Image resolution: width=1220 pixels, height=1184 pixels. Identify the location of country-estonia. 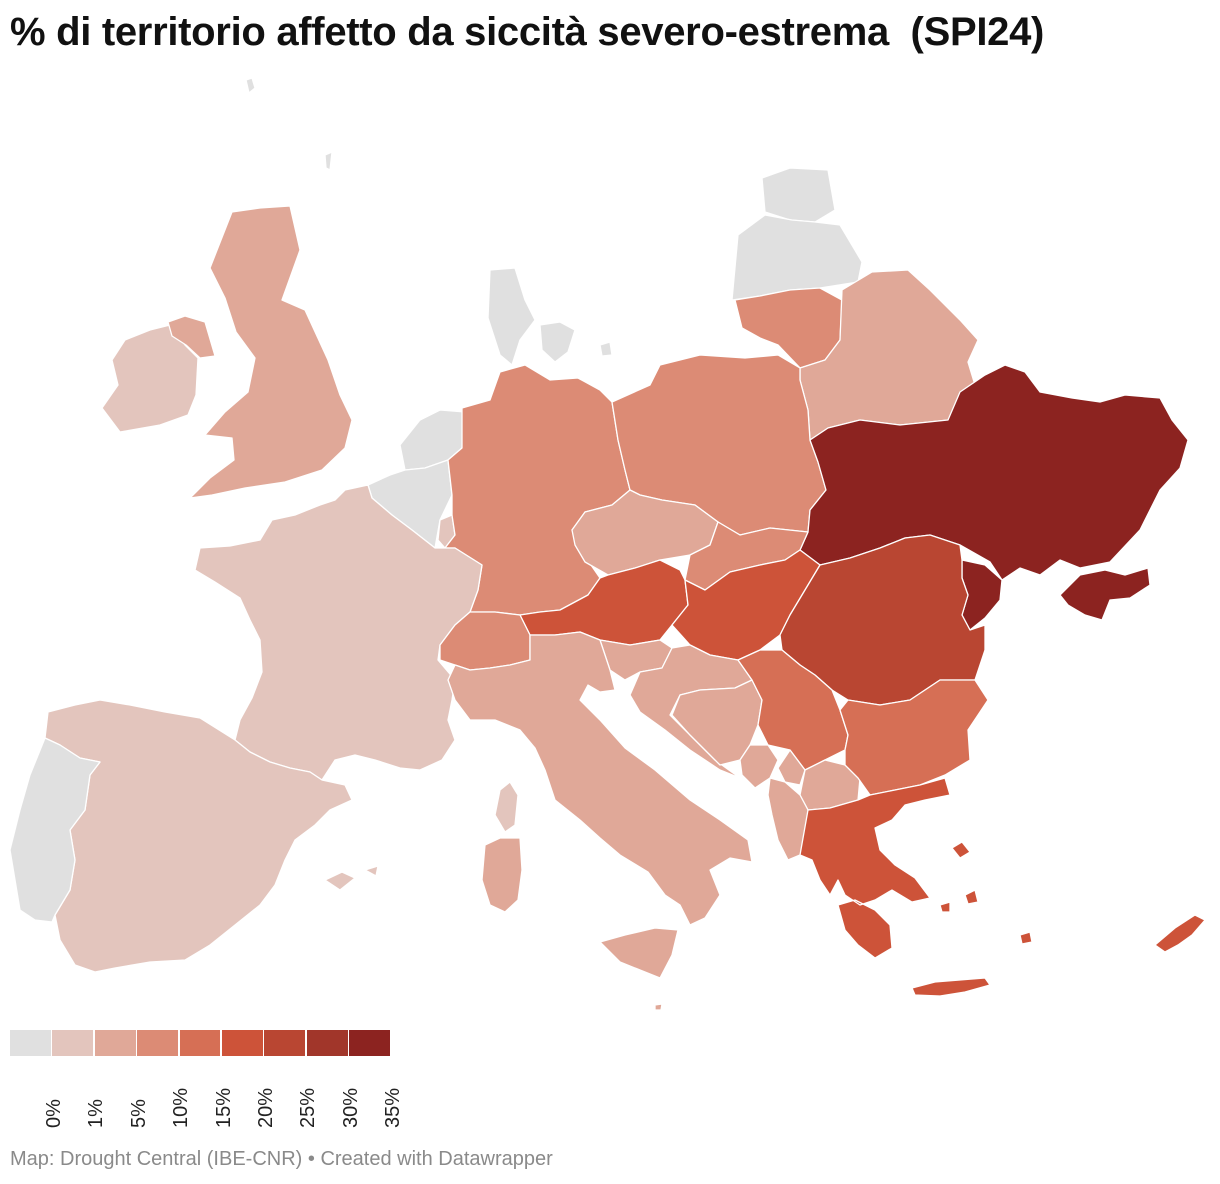
(798, 195).